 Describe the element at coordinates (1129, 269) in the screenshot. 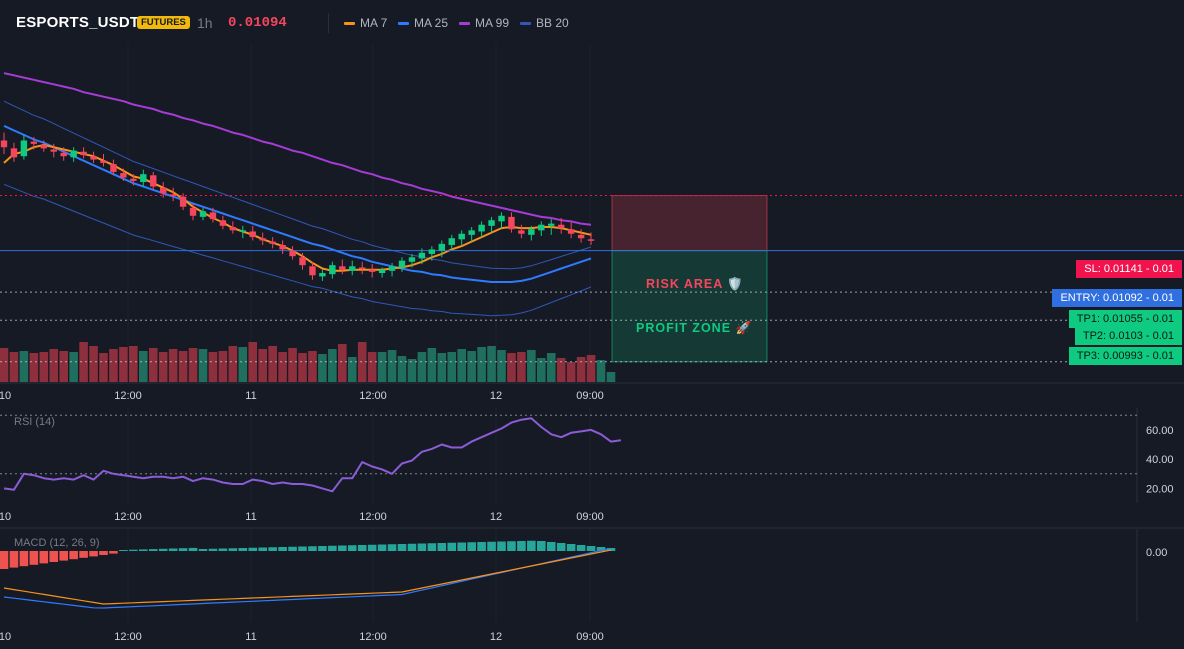

I see `sl-price-chip: SL: 0.01141 - 0.01` at that location.